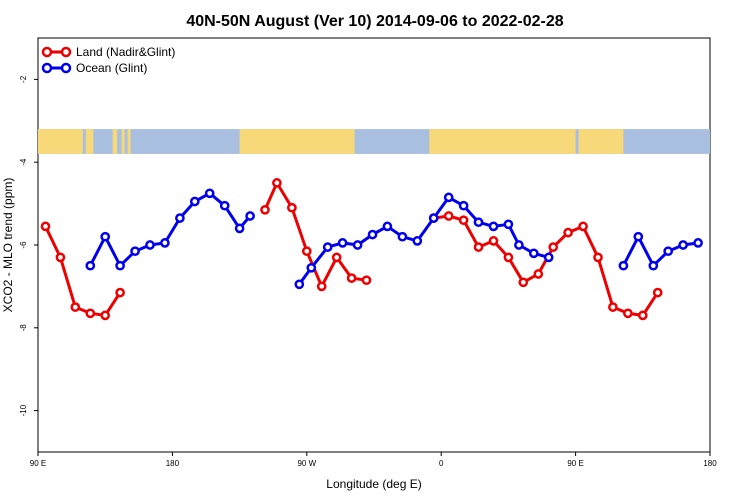  I want to click on x-axis: 90 E 180 90 W 0 90 E 180, so click(373, 460).